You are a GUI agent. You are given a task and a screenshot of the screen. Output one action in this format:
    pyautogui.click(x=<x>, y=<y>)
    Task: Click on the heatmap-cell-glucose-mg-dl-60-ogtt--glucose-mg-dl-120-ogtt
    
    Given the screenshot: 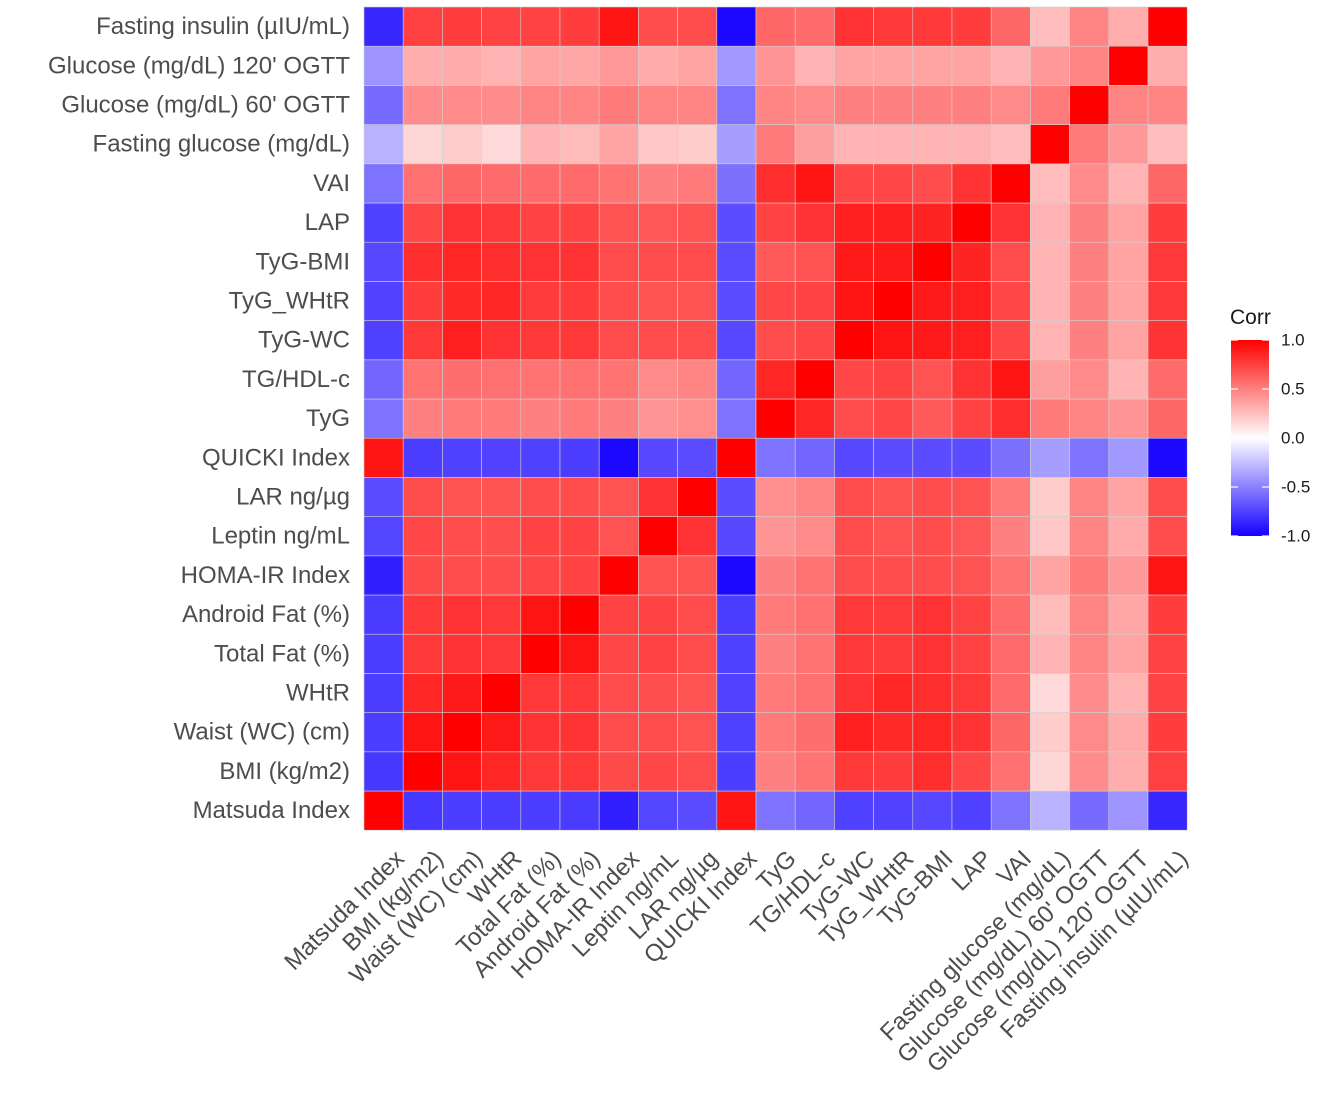 What is the action you would take?
    pyautogui.click(x=1128, y=105)
    